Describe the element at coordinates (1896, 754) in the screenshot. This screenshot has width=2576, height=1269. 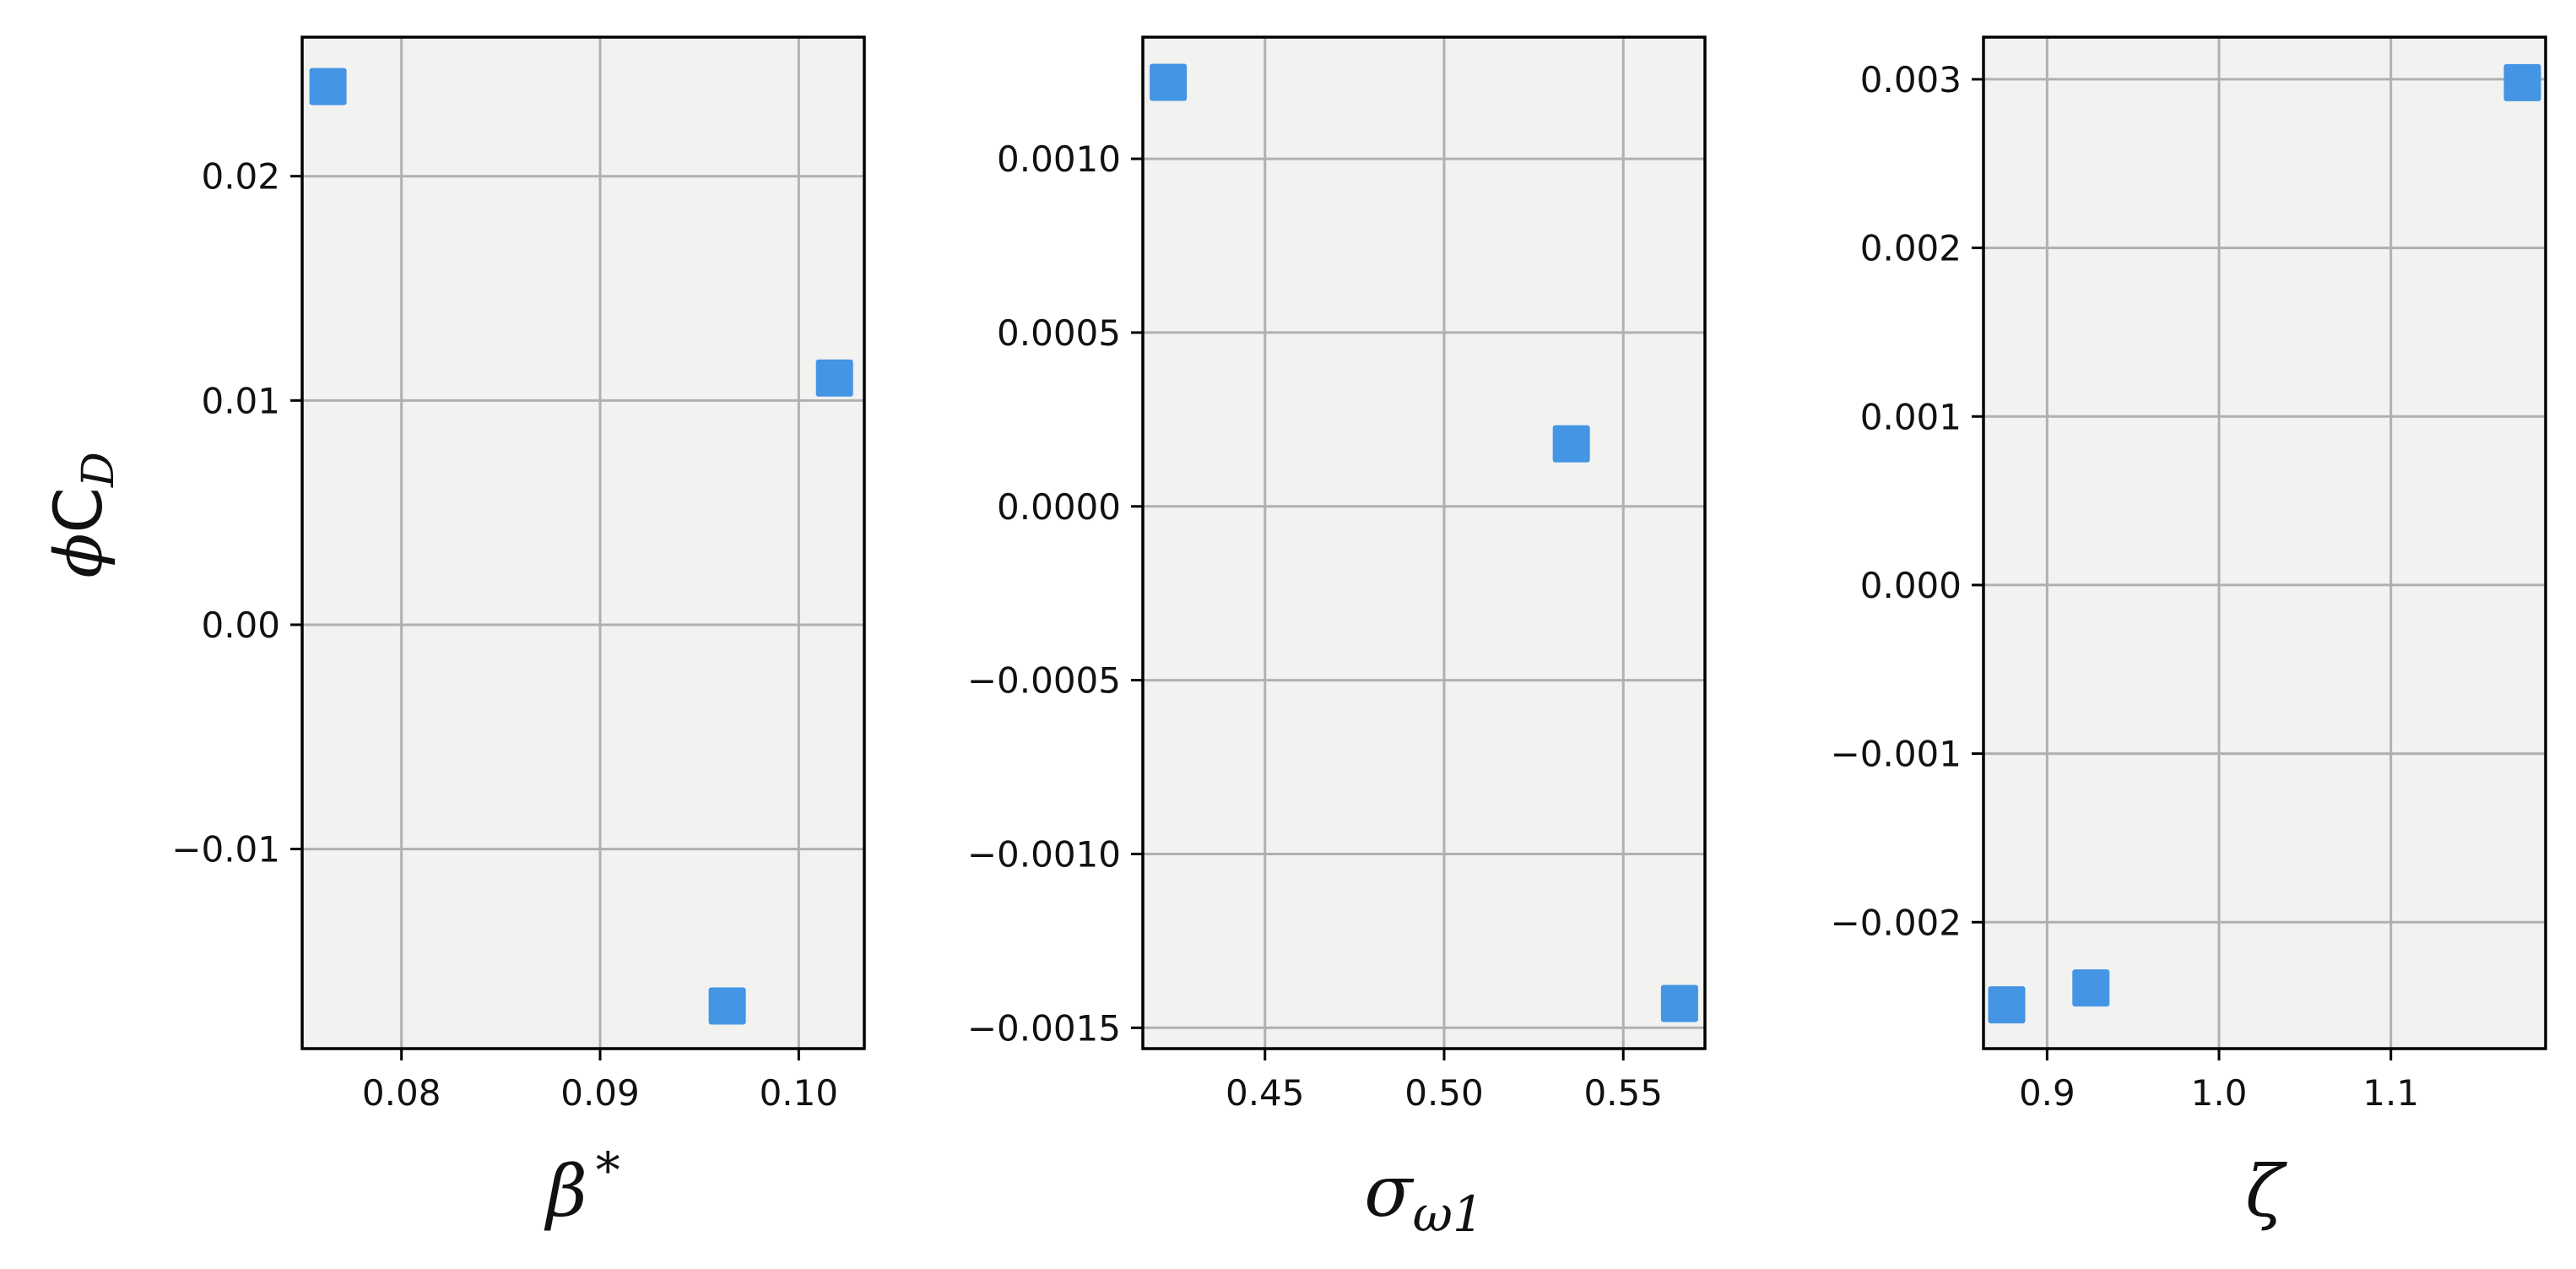
I see `y-tick-label: −0.001` at that location.